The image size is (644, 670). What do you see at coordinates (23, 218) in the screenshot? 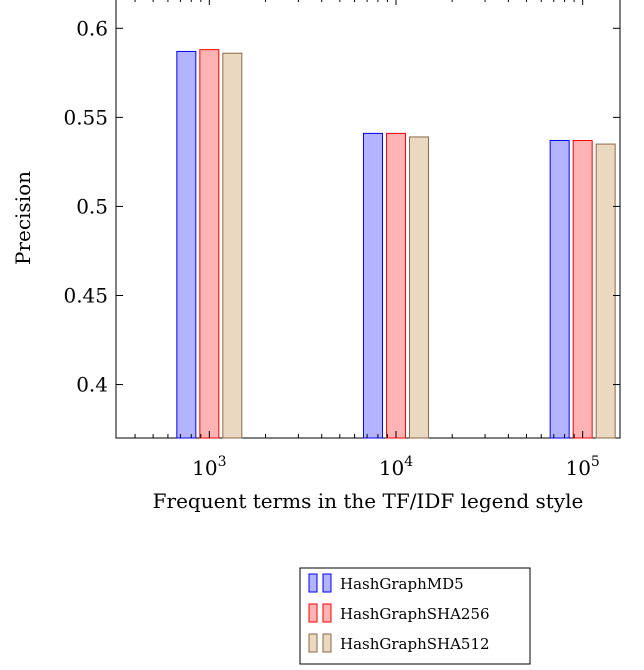
I see `y-axis-title: Precision` at bounding box center [23, 218].